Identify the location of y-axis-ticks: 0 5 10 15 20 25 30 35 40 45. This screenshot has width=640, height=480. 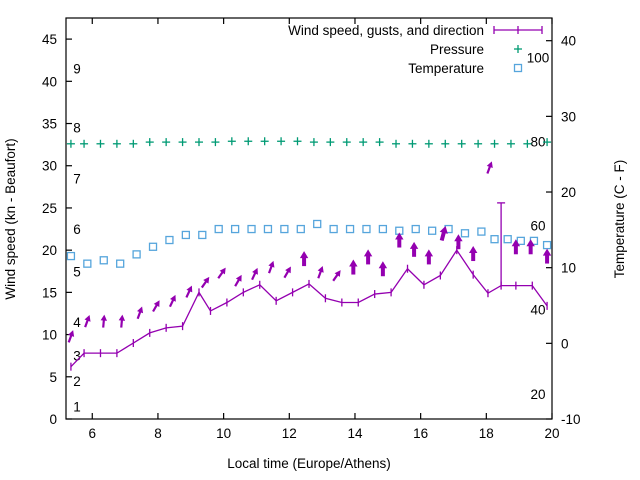
(57, 229).